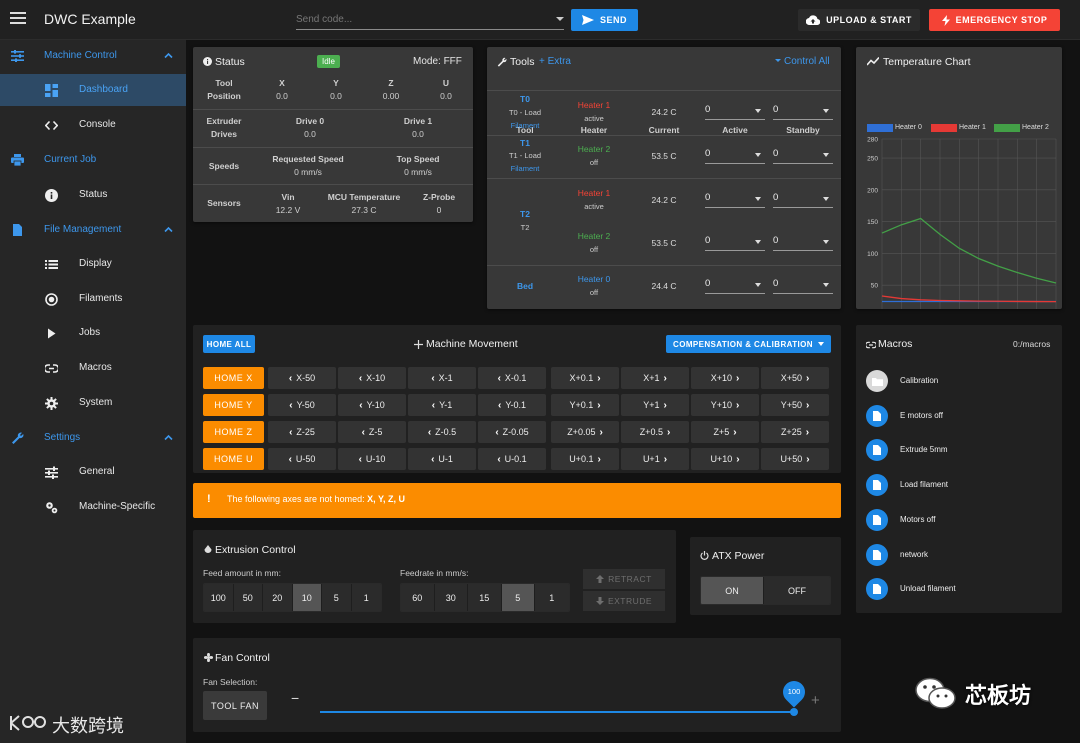  What do you see at coordinates (518, 597) in the screenshot?
I see `feedrate-option-button: 5` at bounding box center [518, 597].